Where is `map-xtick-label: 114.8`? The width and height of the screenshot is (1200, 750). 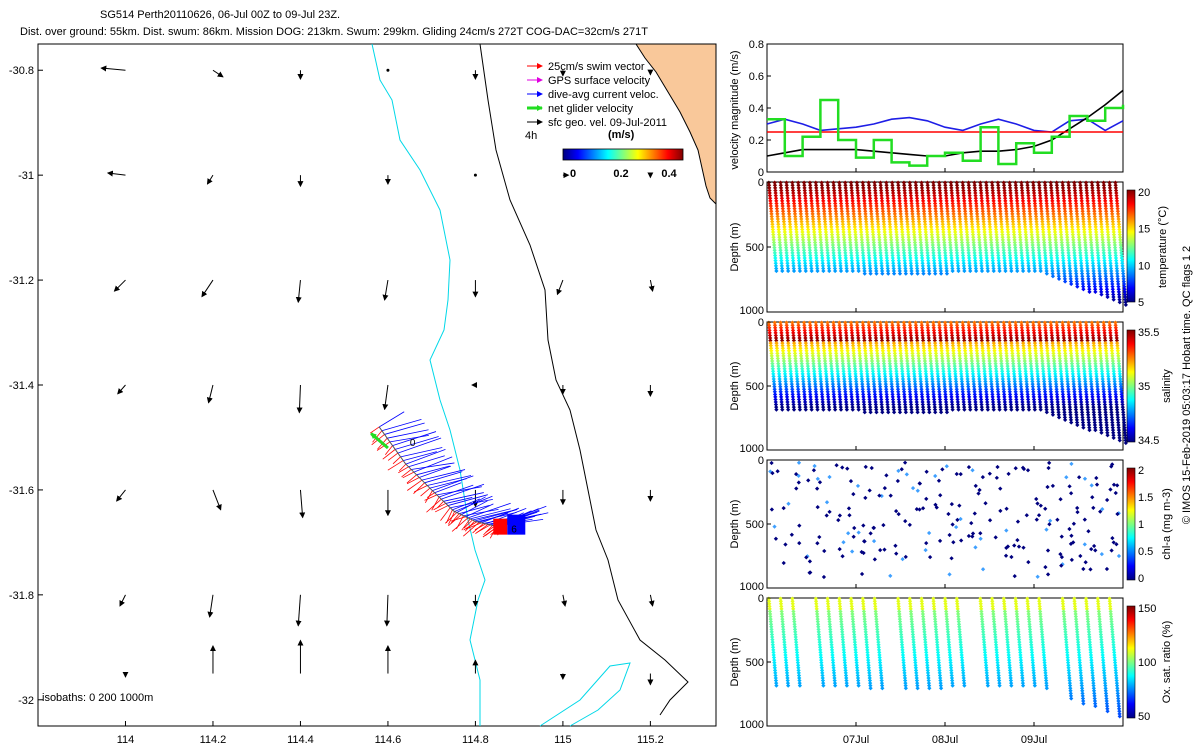 map-xtick-label: 114.8 is located at coordinates (475, 740).